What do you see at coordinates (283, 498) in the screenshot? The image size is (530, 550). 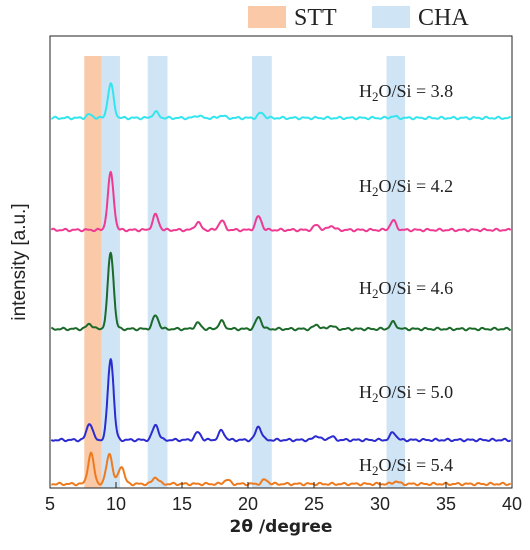 I see `x-ticks: 5 10 15 20 25 30 35 40` at bounding box center [283, 498].